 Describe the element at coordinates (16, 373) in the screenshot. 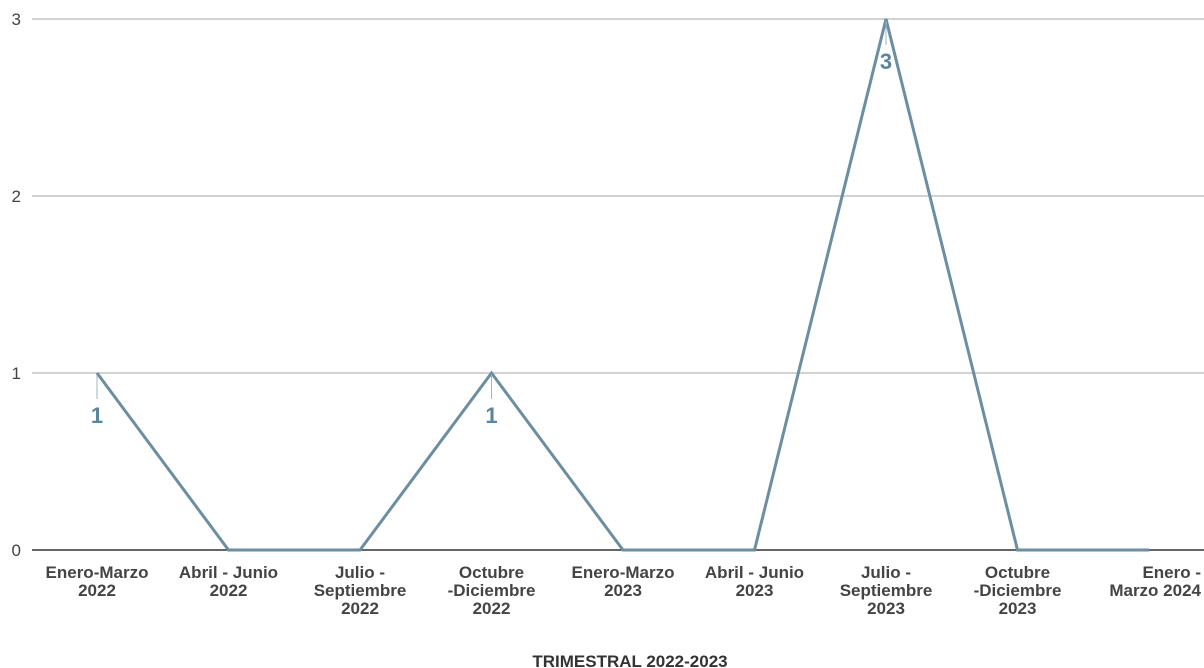

I see `y-tick-label: 1` at that location.